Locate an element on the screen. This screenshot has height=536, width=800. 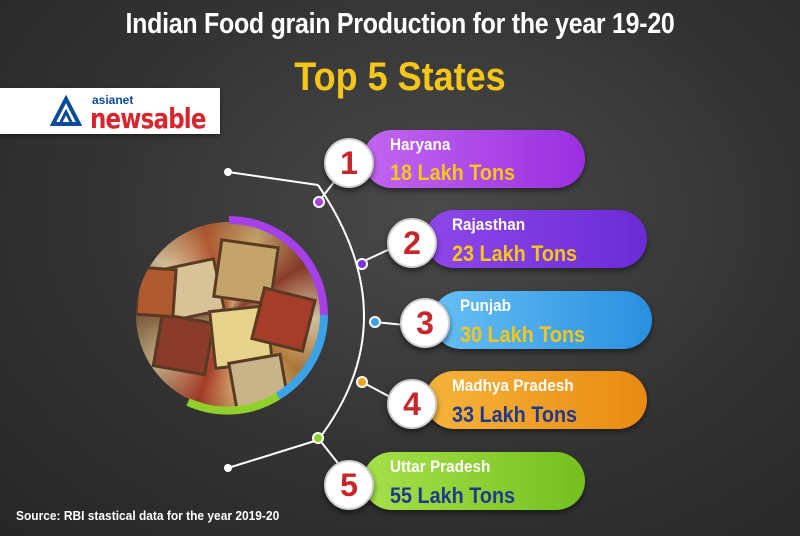
state-value-4: 33 Lakh Tons is located at coordinates (515, 414).